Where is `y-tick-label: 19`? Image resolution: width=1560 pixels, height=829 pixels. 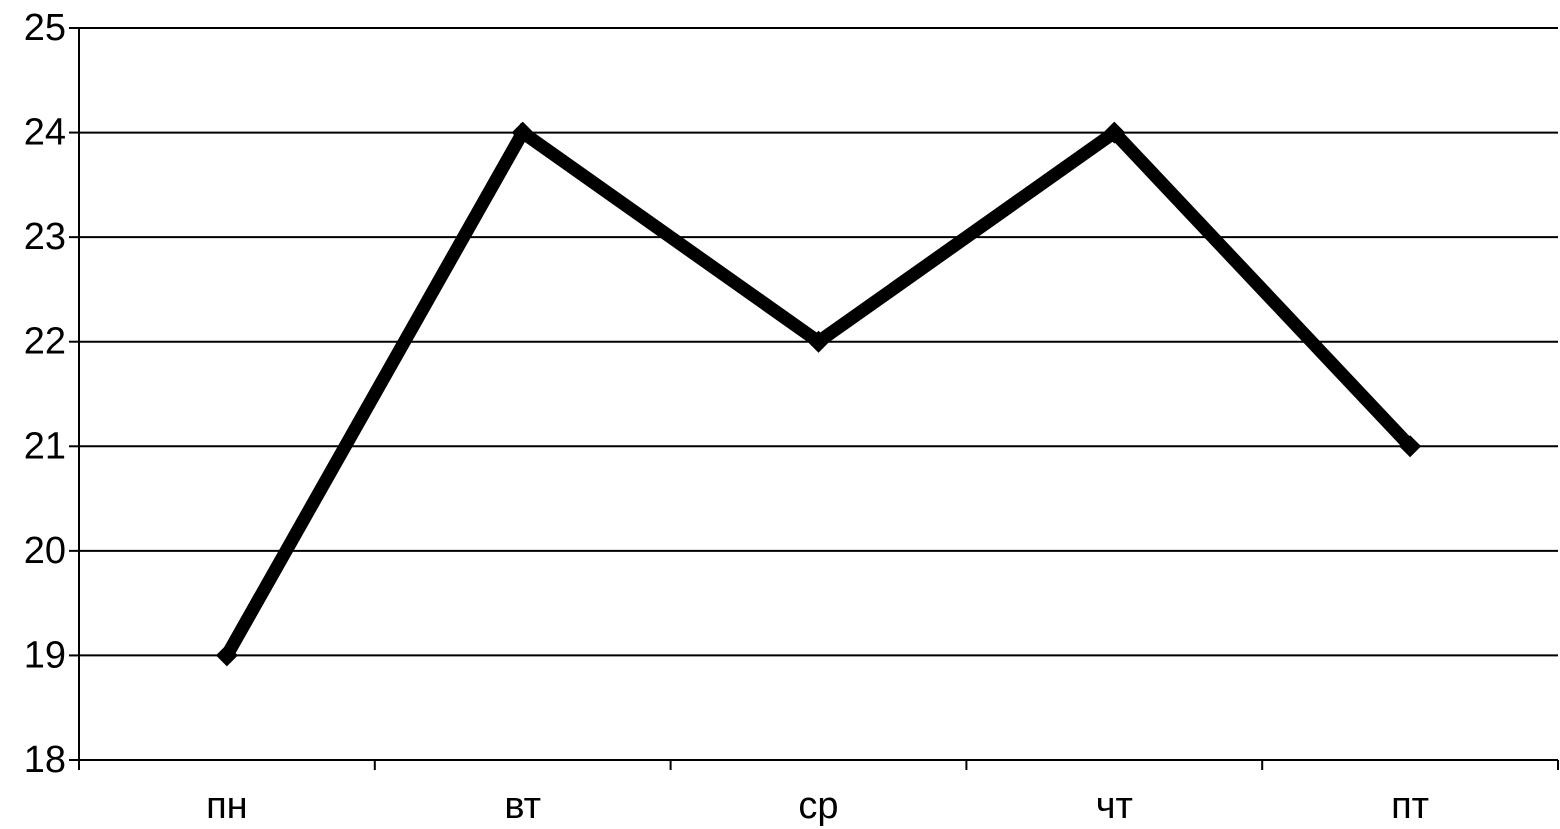 y-tick-label: 19 is located at coordinates (45, 655).